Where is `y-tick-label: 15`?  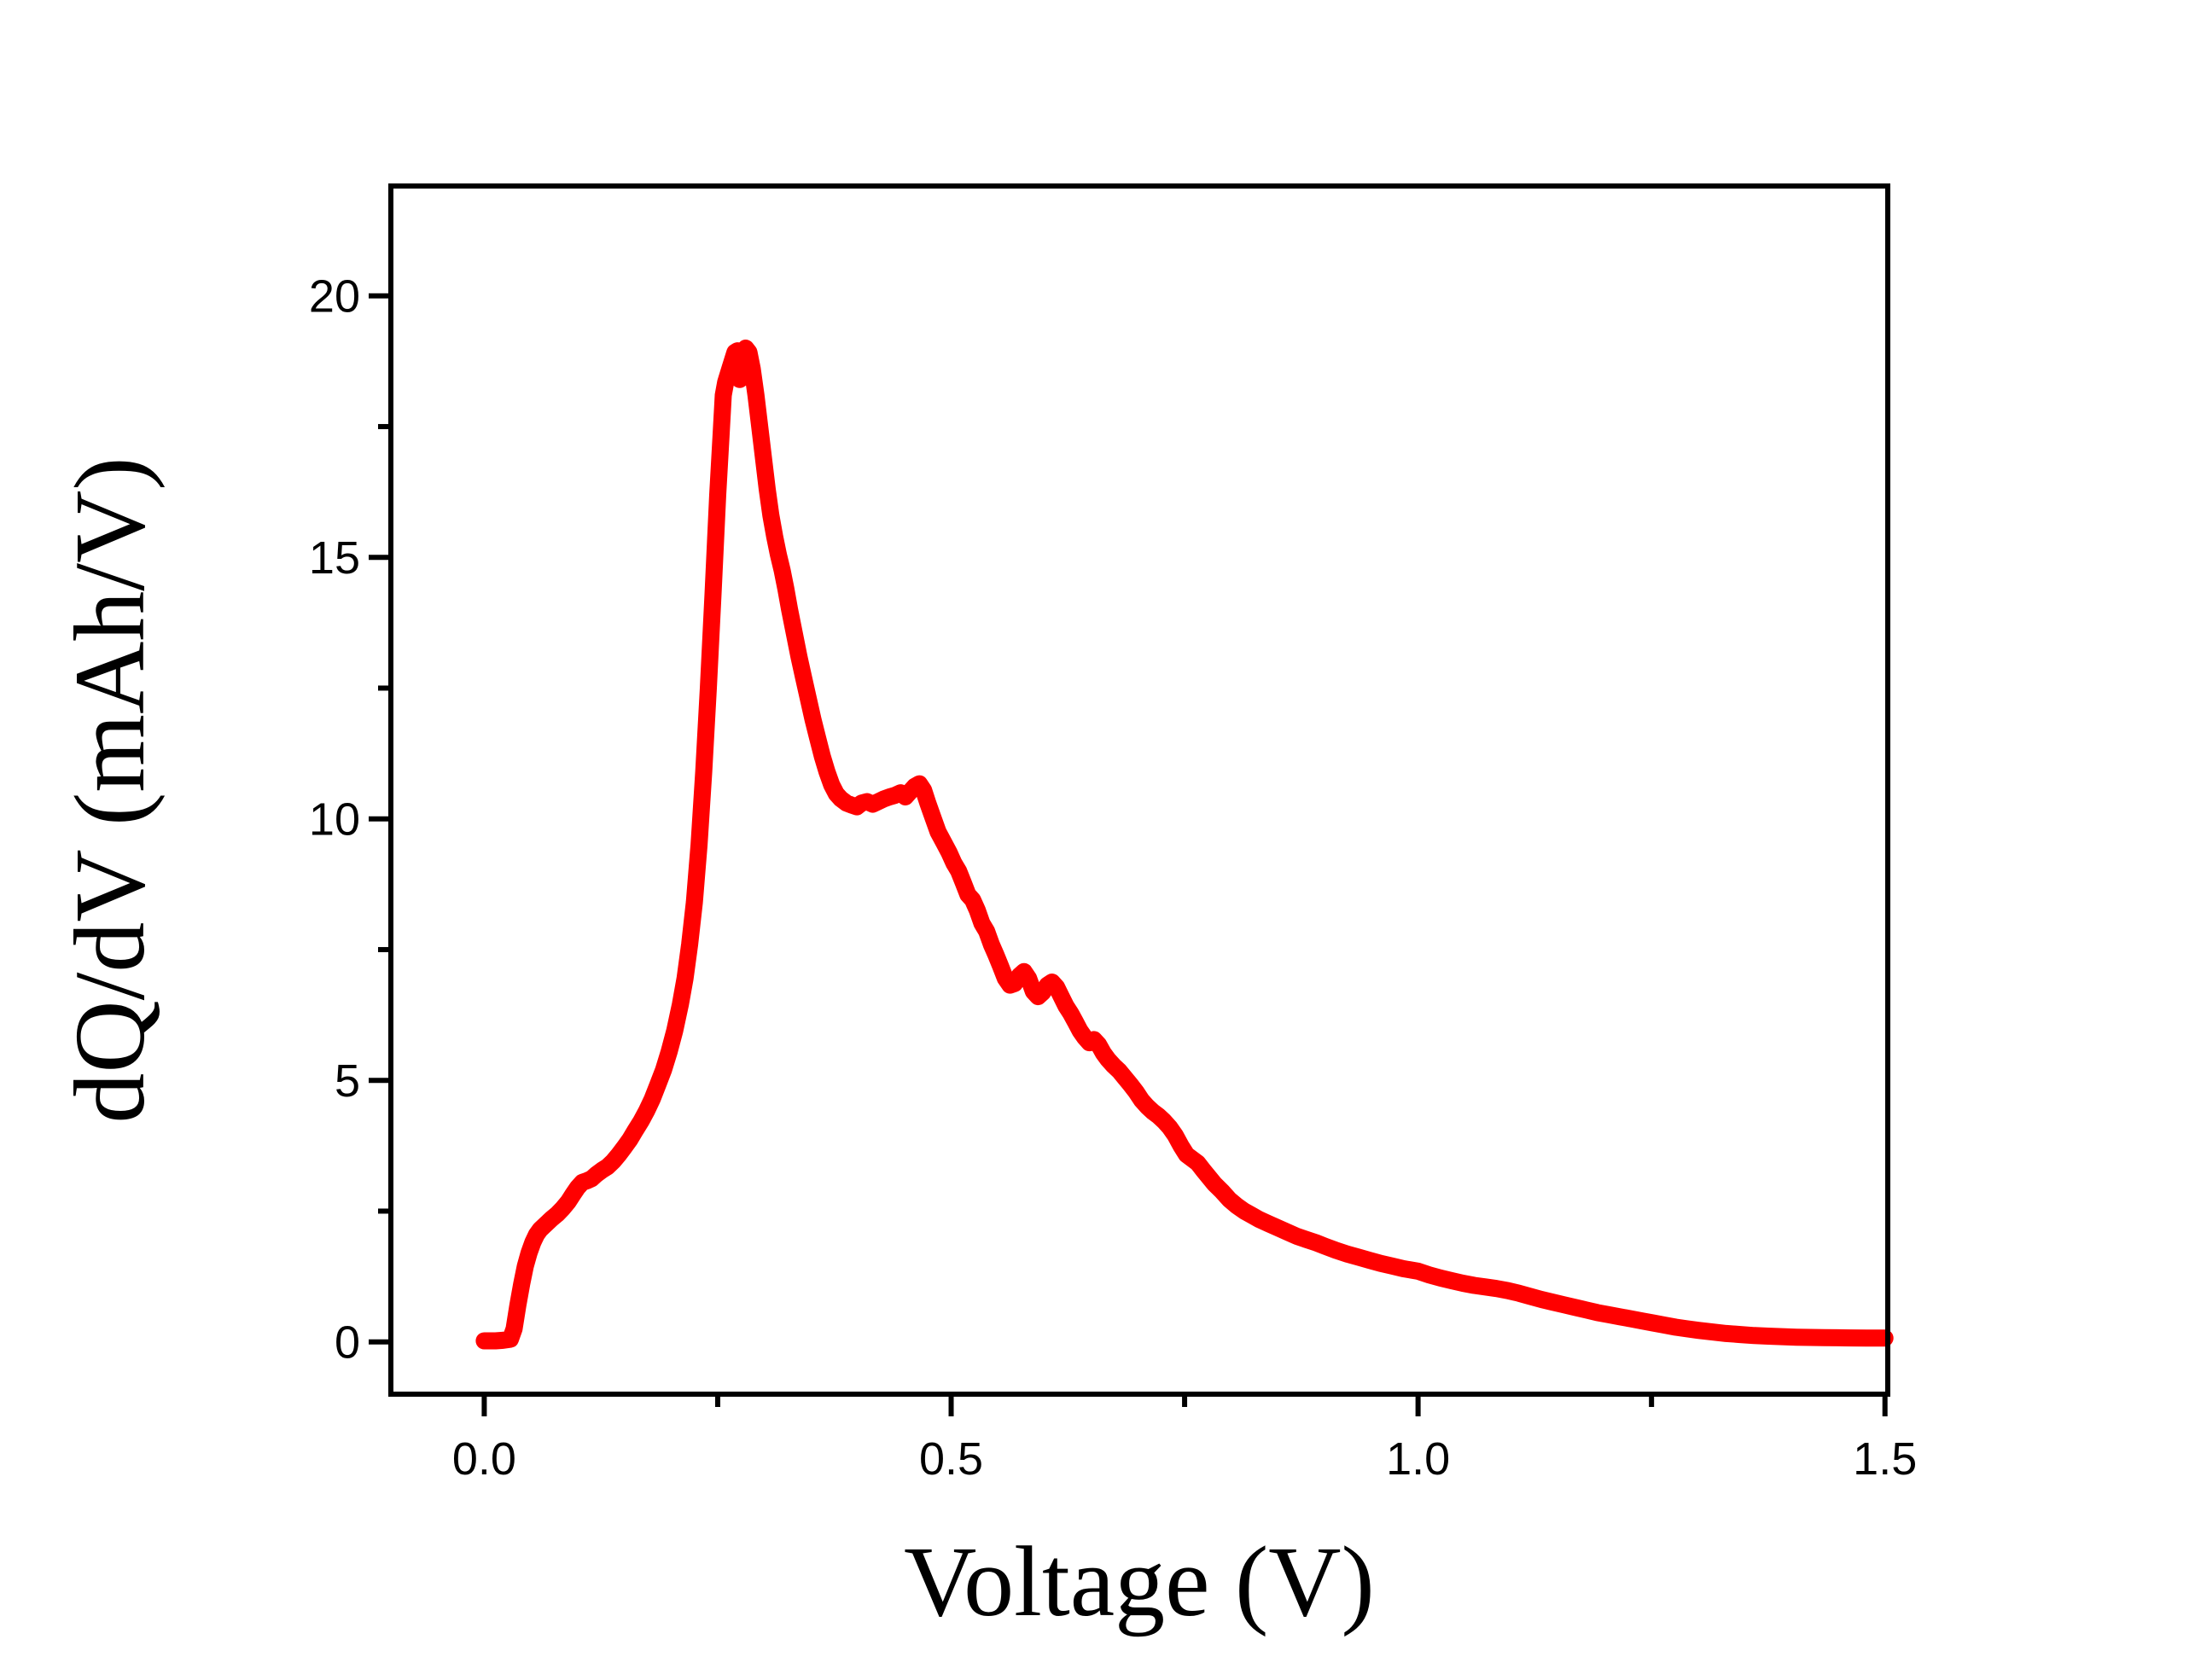 y-tick-label: 15 is located at coordinates (334, 558).